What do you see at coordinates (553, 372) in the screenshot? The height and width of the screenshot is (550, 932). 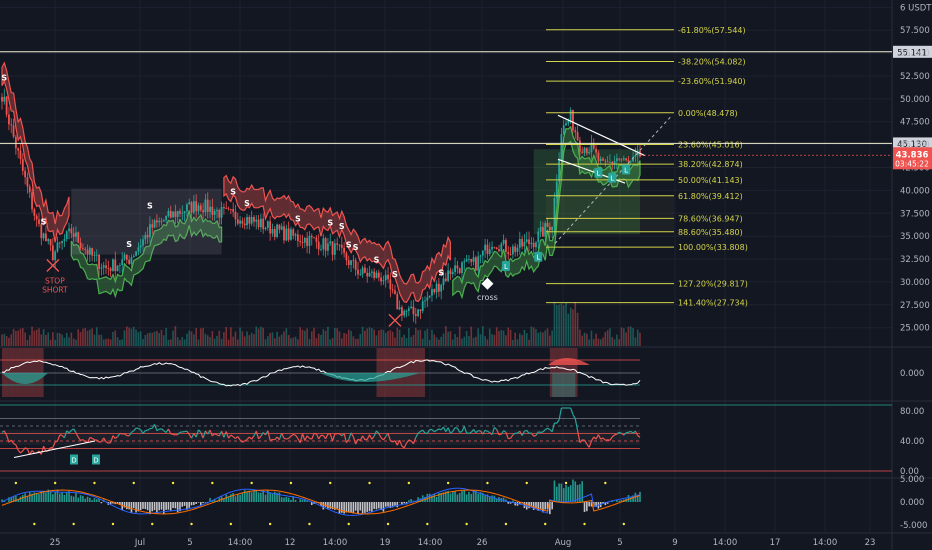 I see `osc-zone-red` at bounding box center [553, 372].